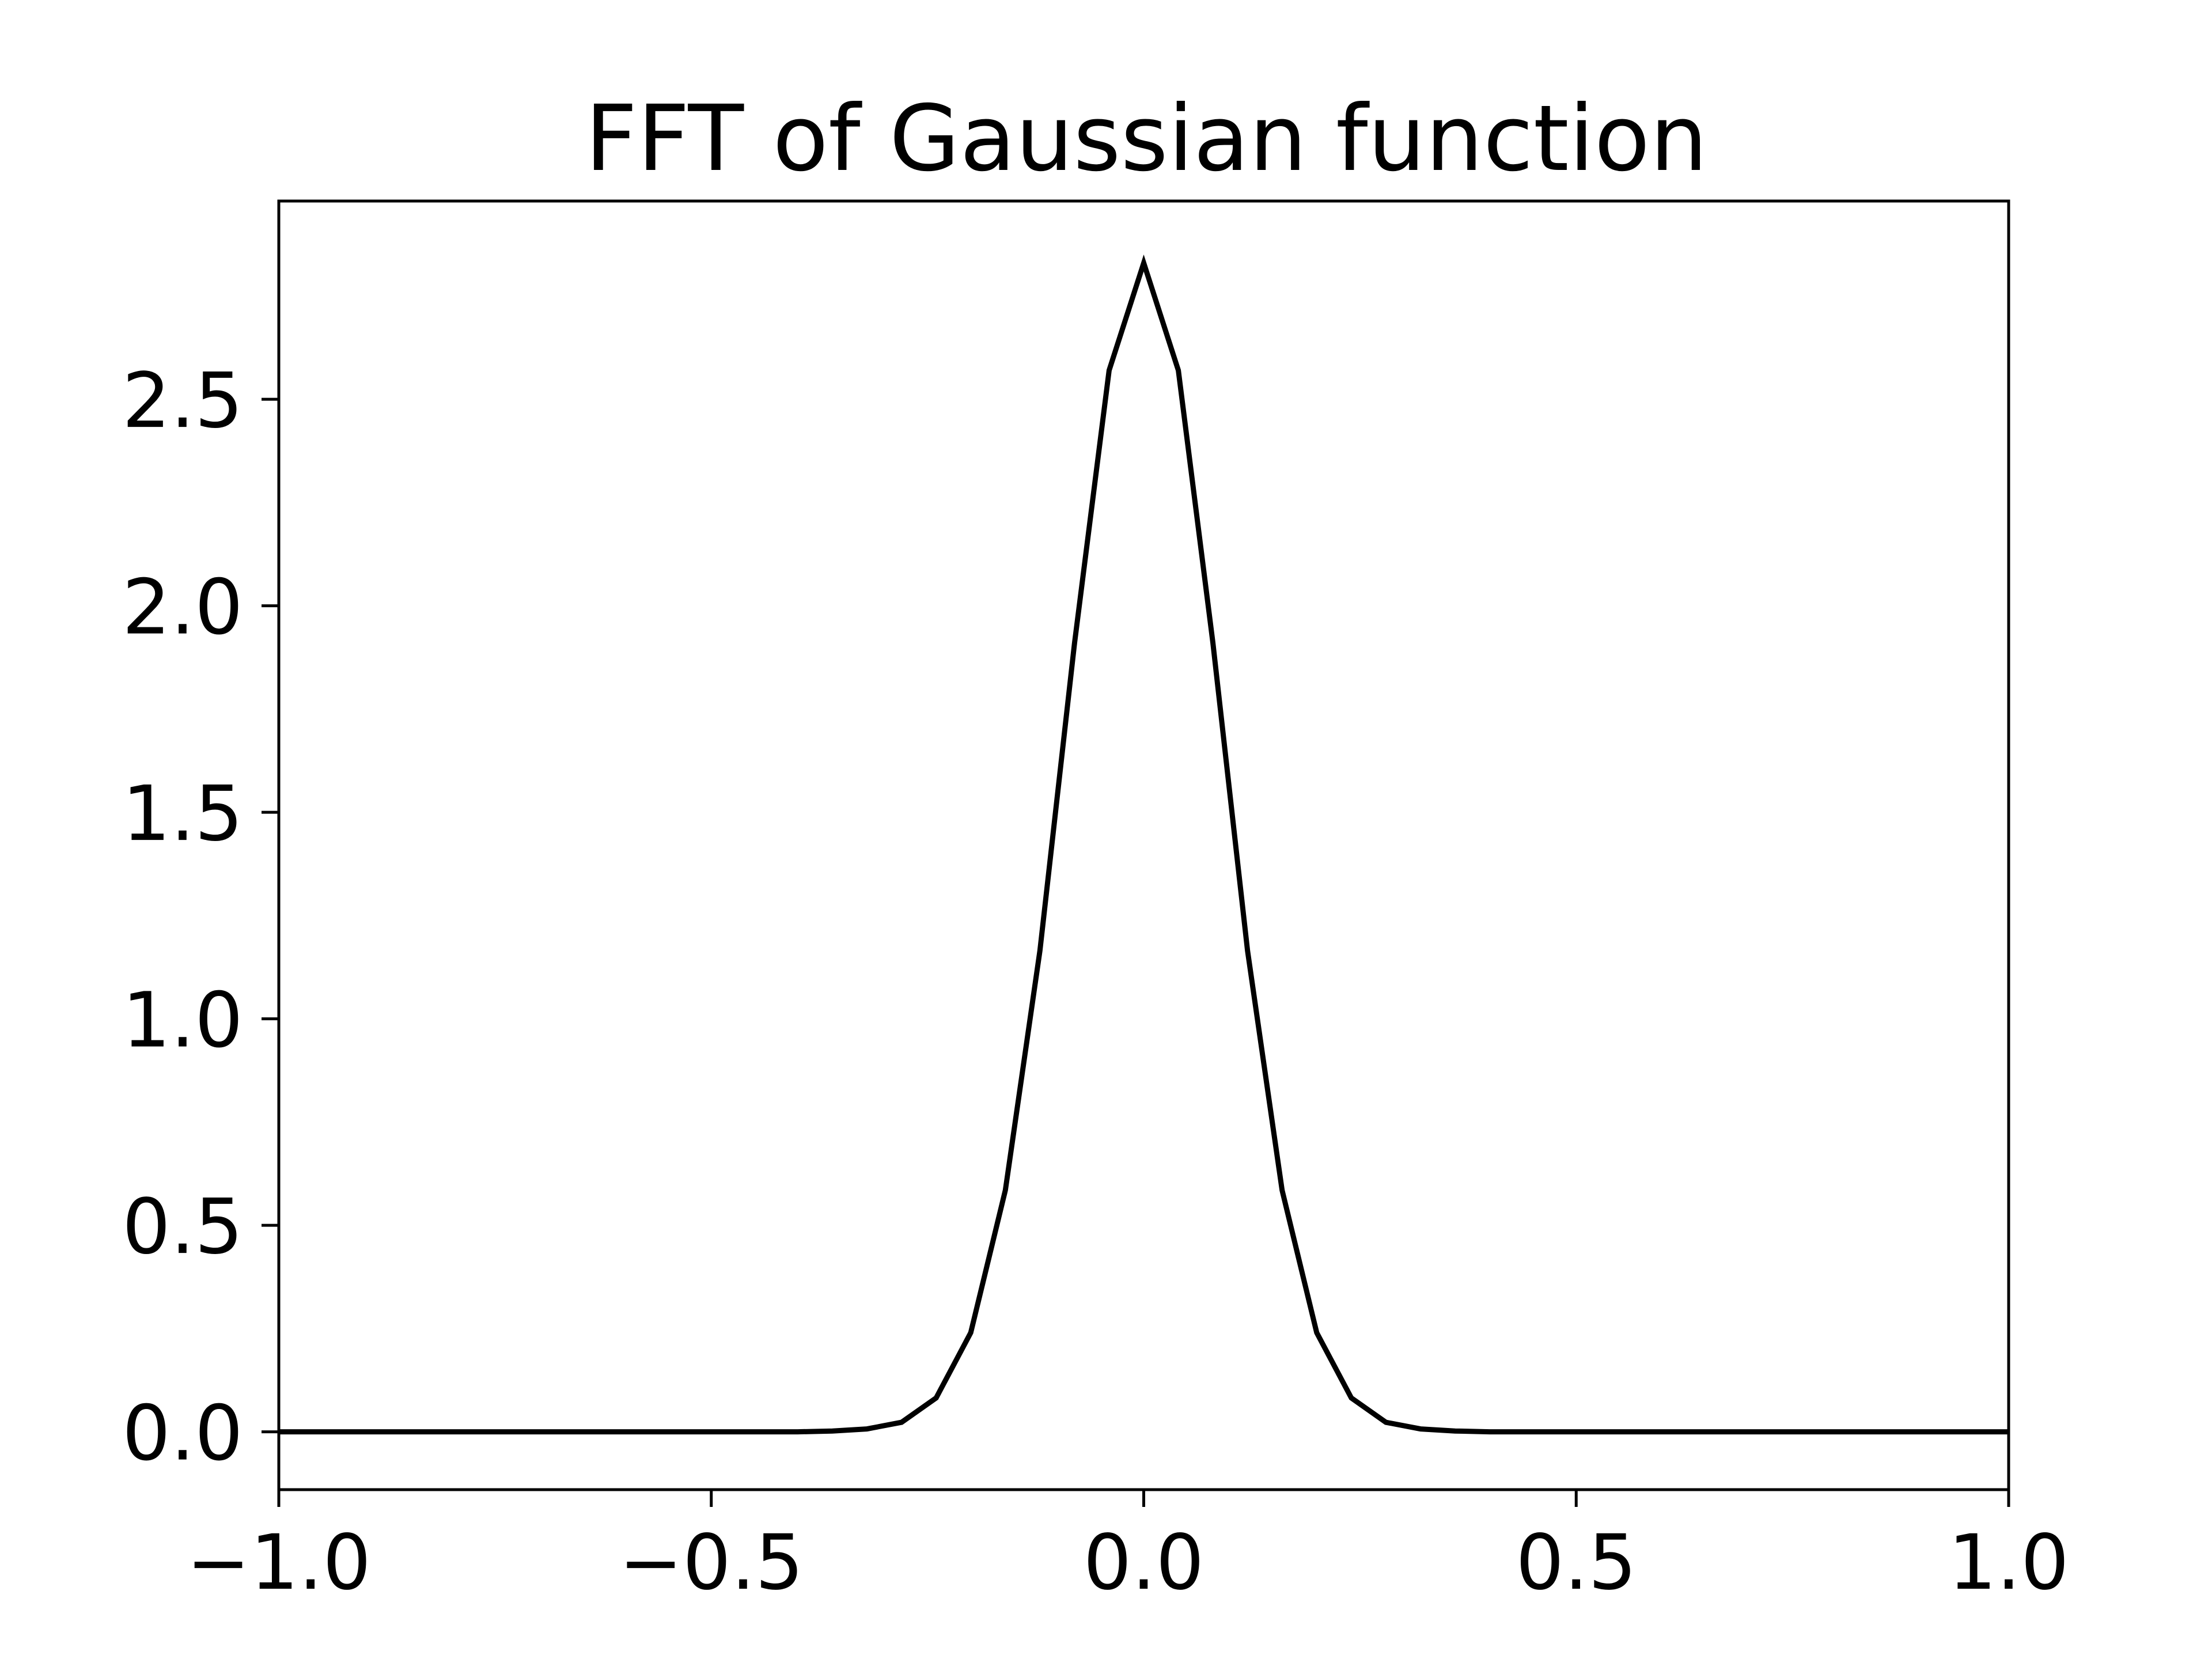 The height and width of the screenshot is (1659, 2212). Describe the element at coordinates (1576, 1562) in the screenshot. I see `x-tick-label: 0.5` at that location.